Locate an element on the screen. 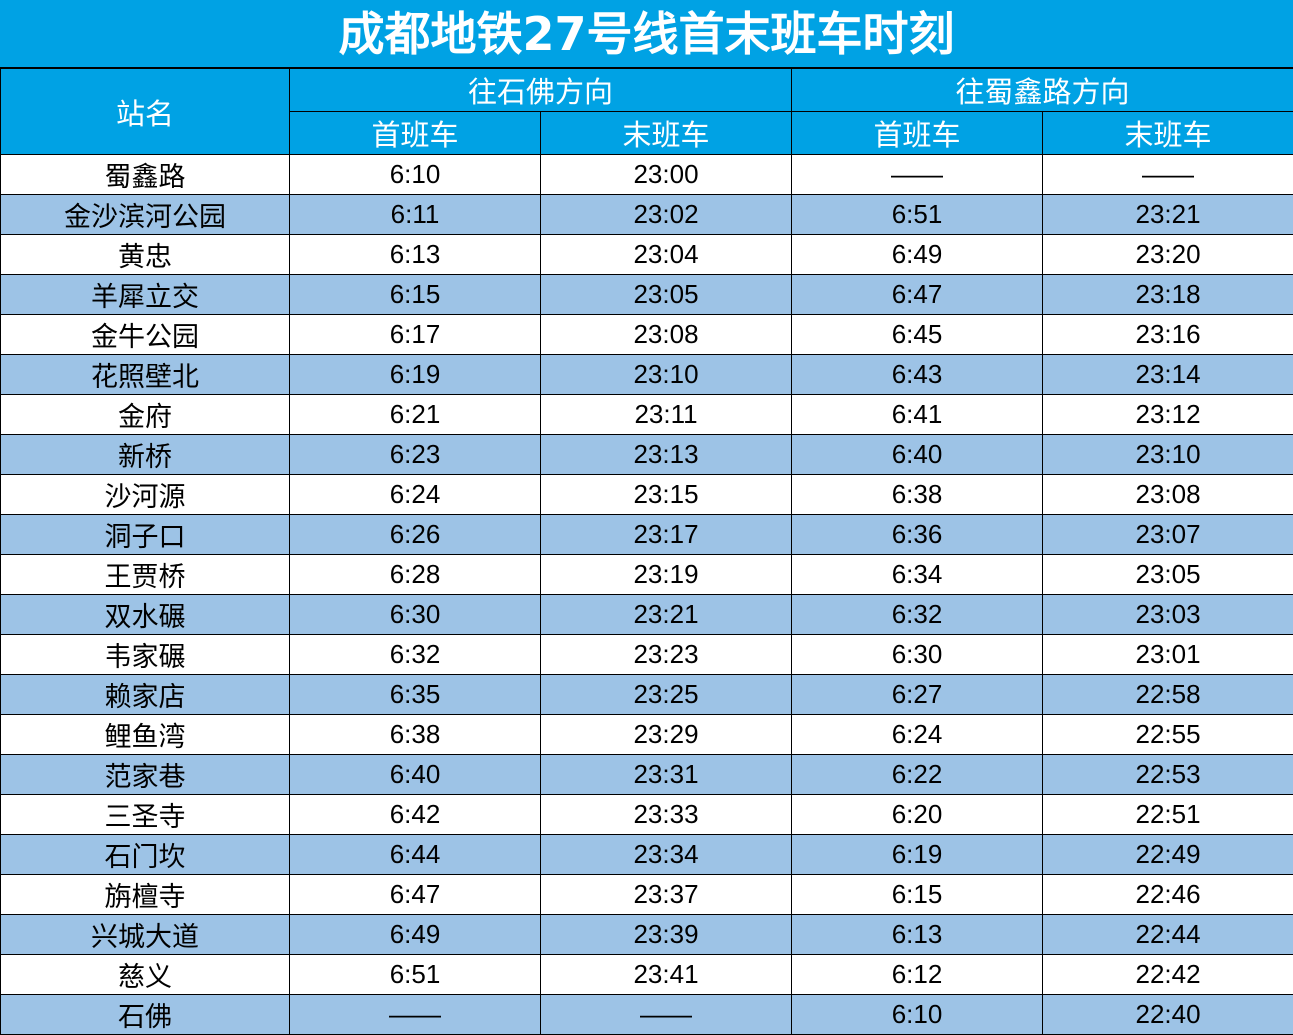 This screenshot has width=1293, height=1035. first-train-shifo-cell: —— is located at coordinates (415, 1015).